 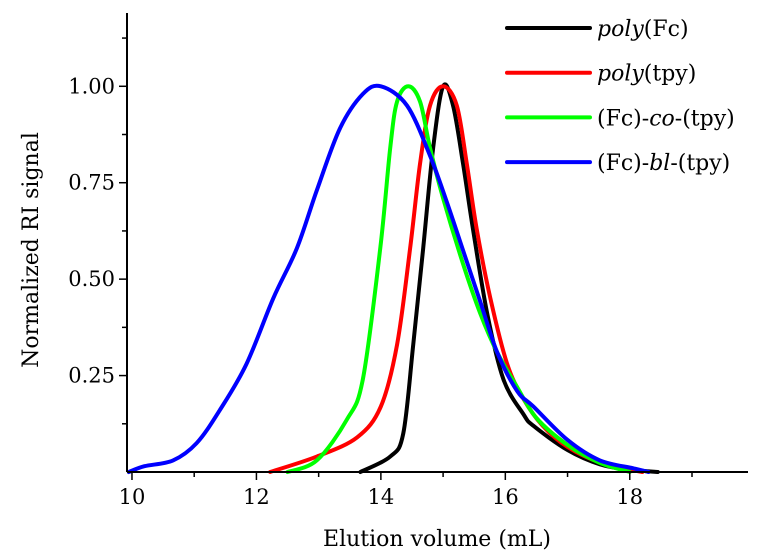 What do you see at coordinates (381, 497) in the screenshot?
I see `x-tick-label: 14` at bounding box center [381, 497].